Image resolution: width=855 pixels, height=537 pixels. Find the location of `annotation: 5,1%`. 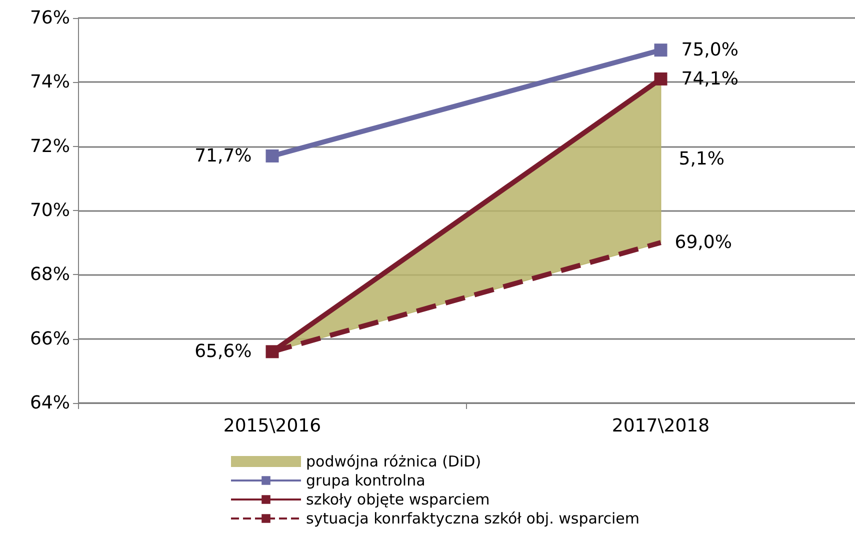

annotation: 5,1% is located at coordinates (701, 159).